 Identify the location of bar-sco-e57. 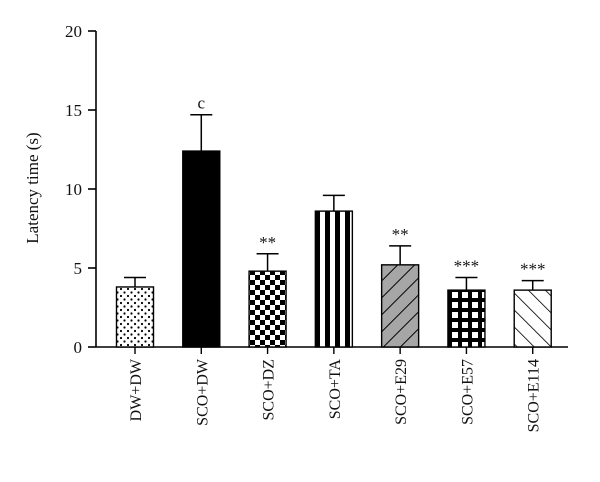
(466, 318).